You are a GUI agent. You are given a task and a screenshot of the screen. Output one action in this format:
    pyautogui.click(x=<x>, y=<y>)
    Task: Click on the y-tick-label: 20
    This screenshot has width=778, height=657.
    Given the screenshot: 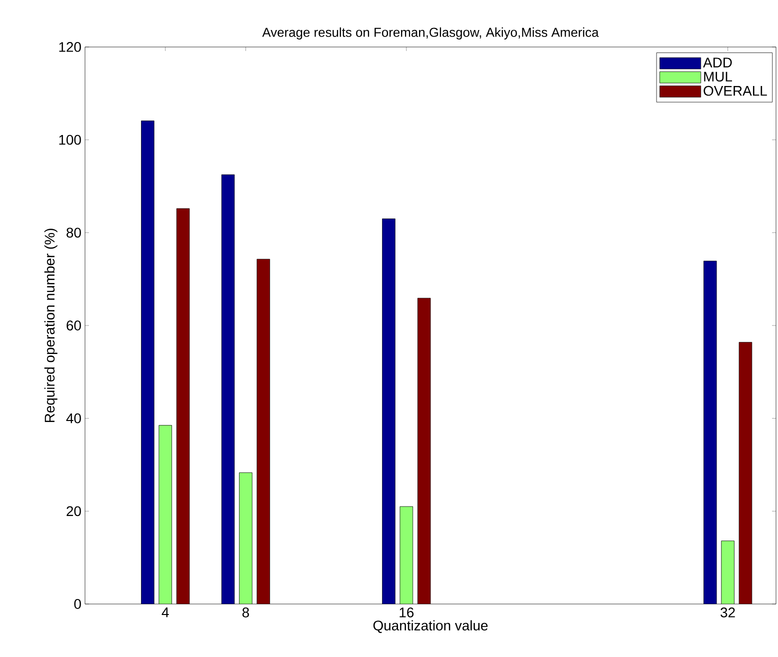 What is the action you would take?
    pyautogui.click(x=73, y=511)
    